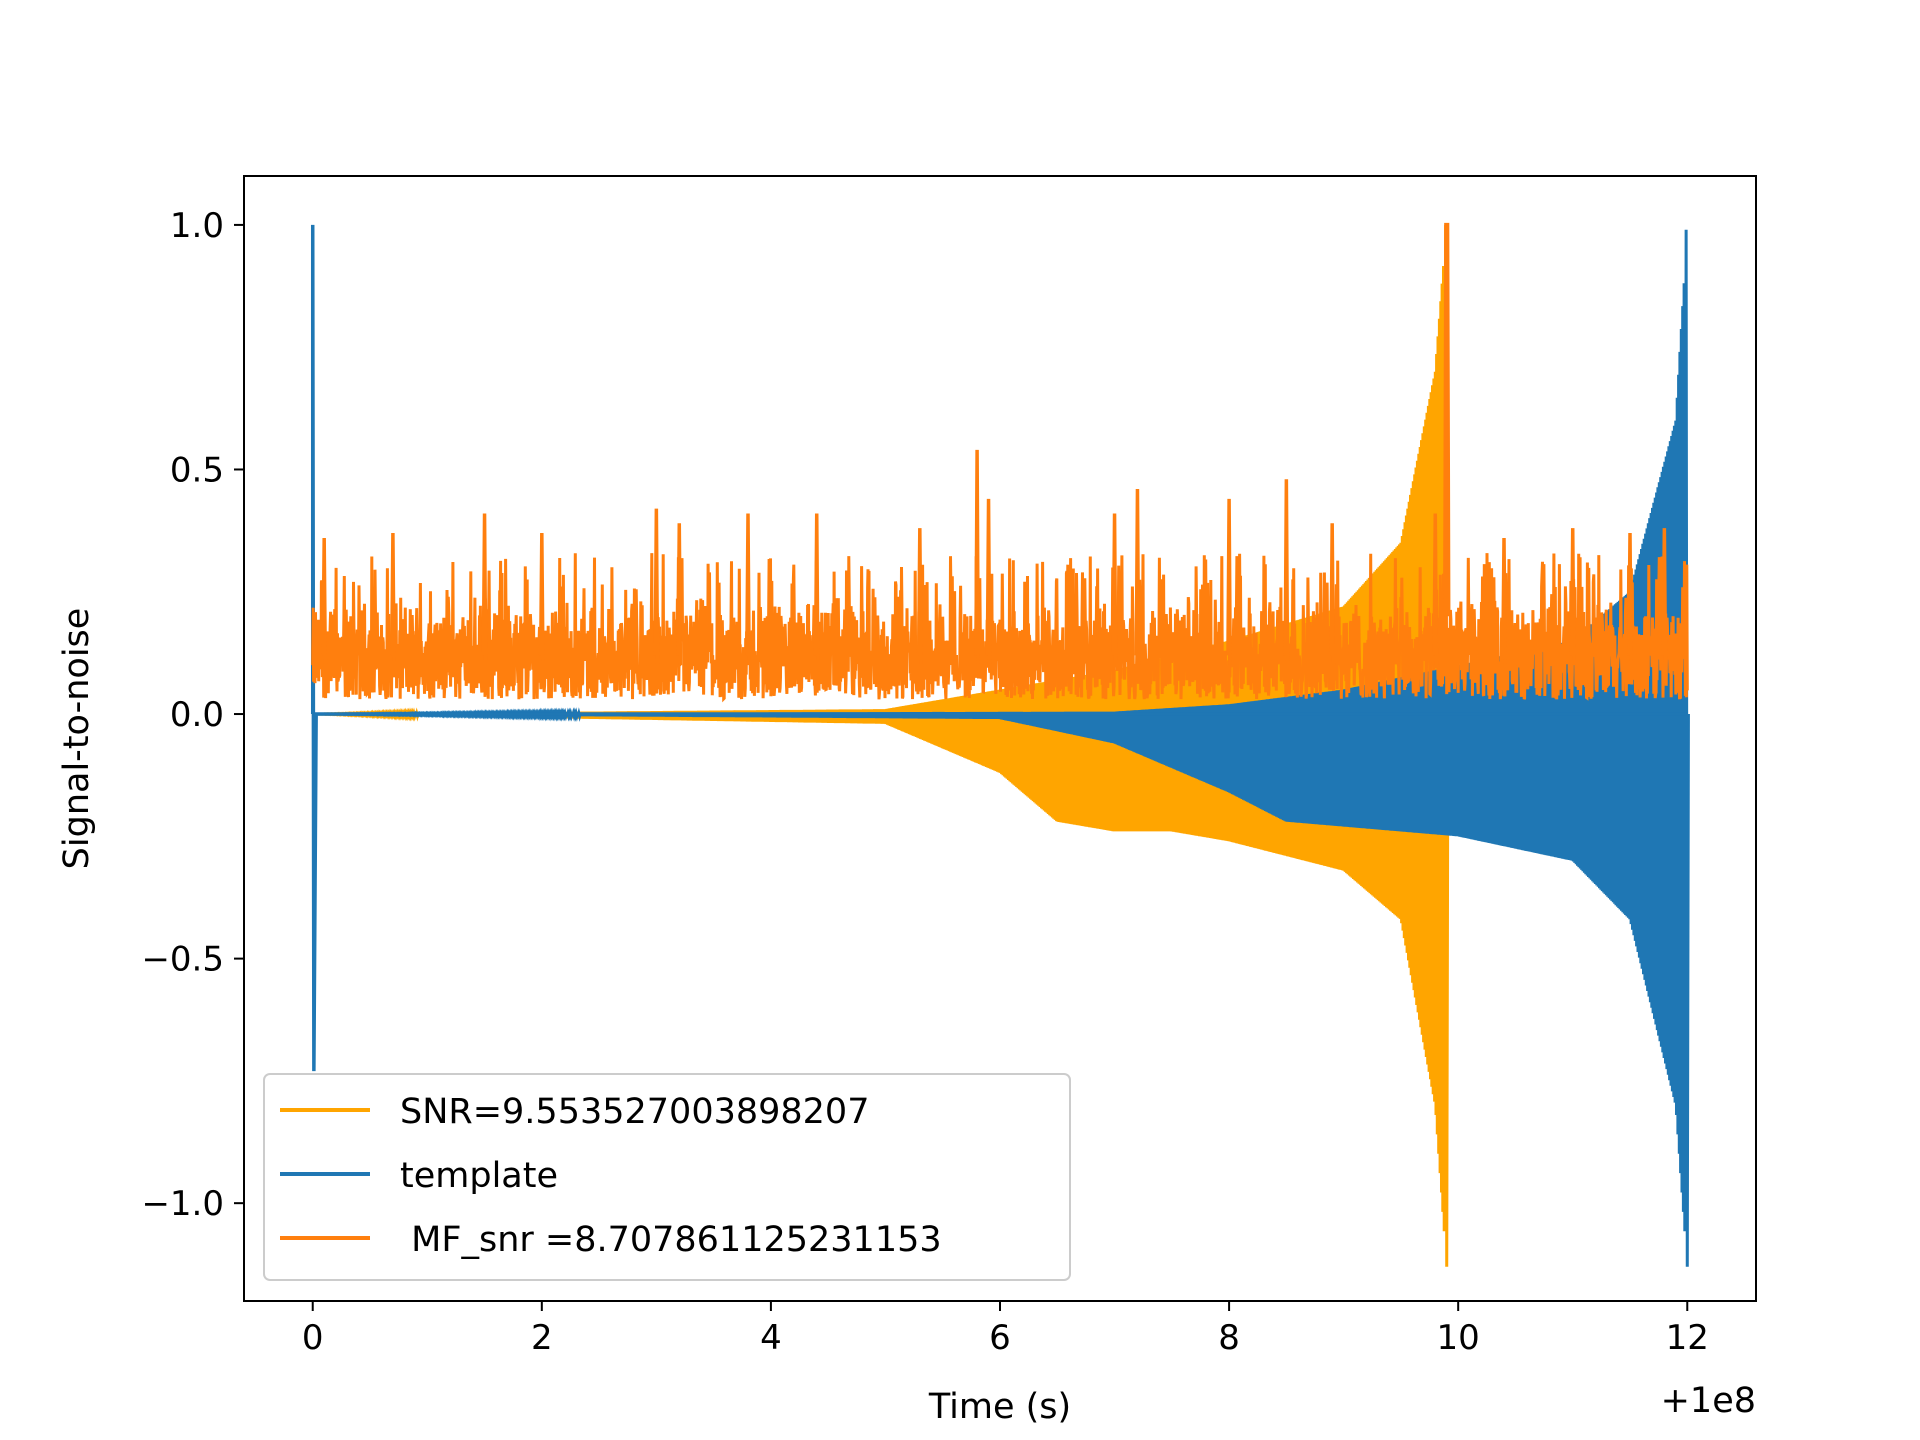 The image size is (1920, 1440). Describe the element at coordinates (77, 739) in the screenshot. I see `y-axis-label: Signal-to-noise` at that location.